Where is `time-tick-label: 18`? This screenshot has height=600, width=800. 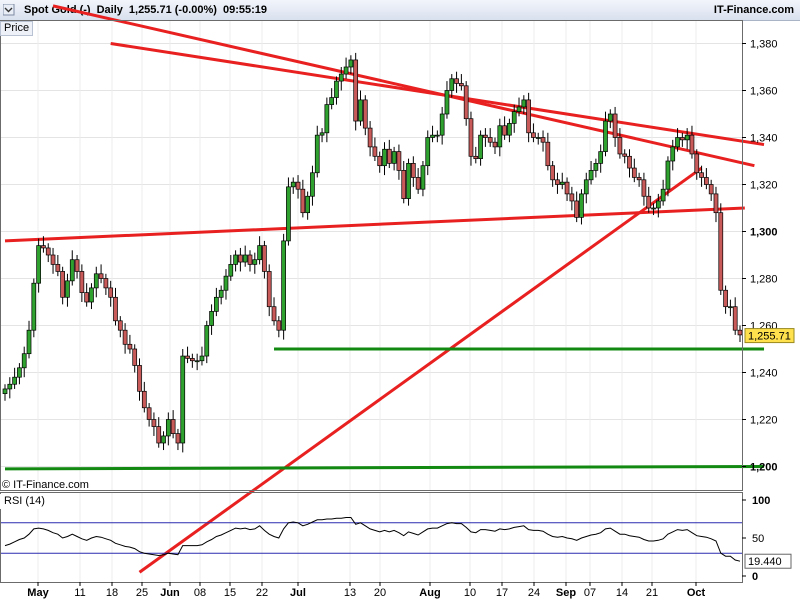
time-tick-label: 18 is located at coordinates (112, 593).